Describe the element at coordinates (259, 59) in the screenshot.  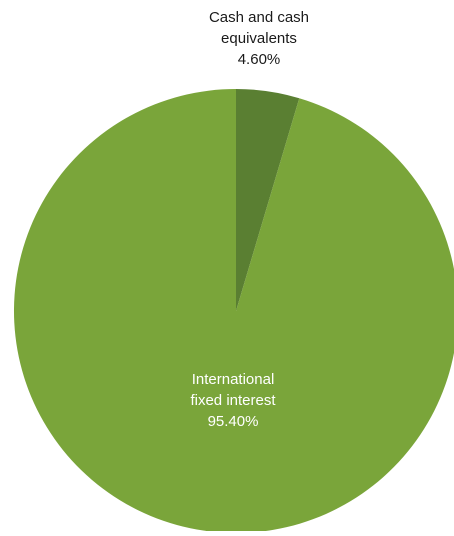
I see `slice-label-0-line-2: 4.60%` at that location.